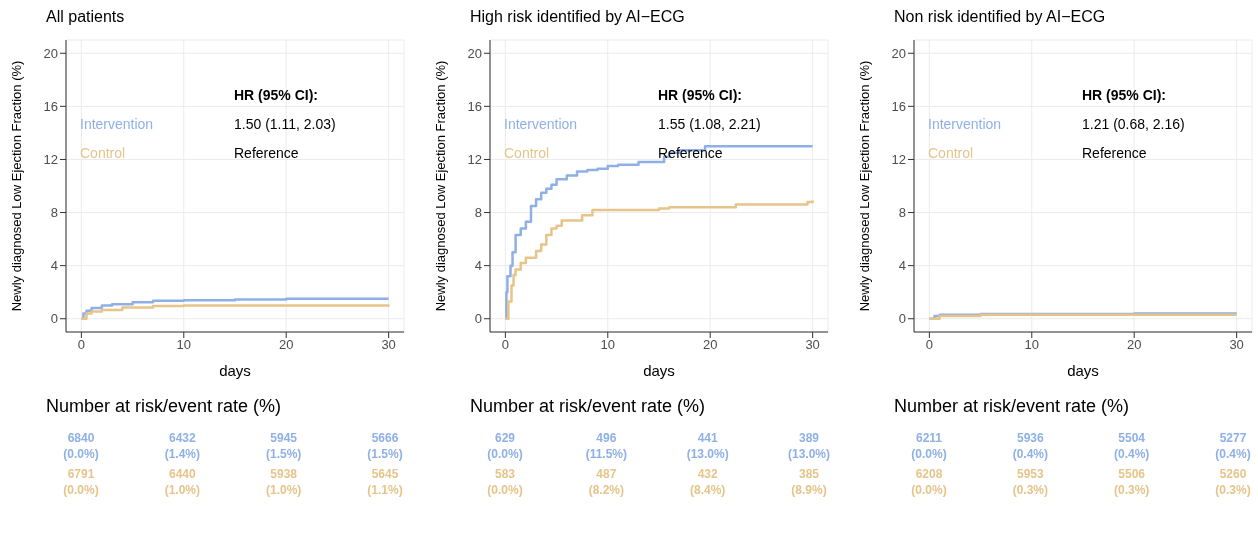  Describe the element at coordinates (284, 446) in the screenshot. I see `text: 5945 (1.5%)` at that location.